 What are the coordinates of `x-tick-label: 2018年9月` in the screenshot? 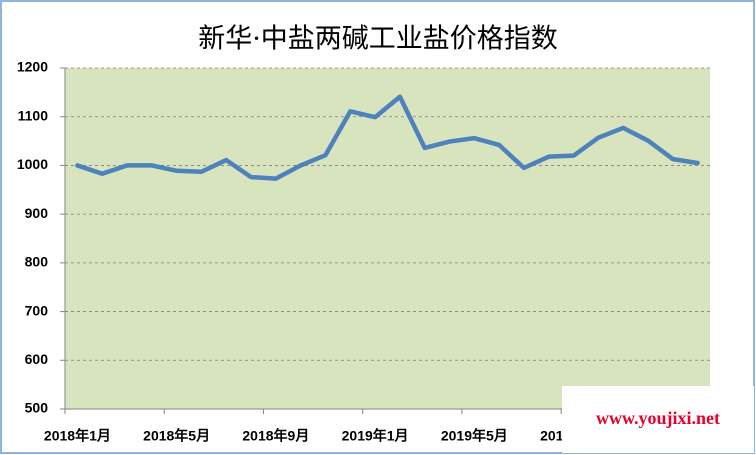 It's located at (275, 436).